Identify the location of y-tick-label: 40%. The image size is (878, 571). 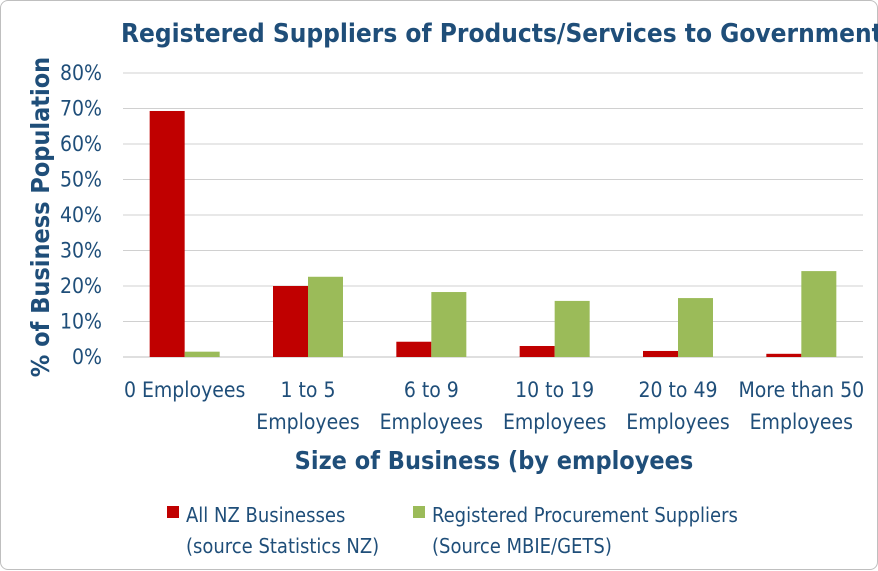
(81, 215).